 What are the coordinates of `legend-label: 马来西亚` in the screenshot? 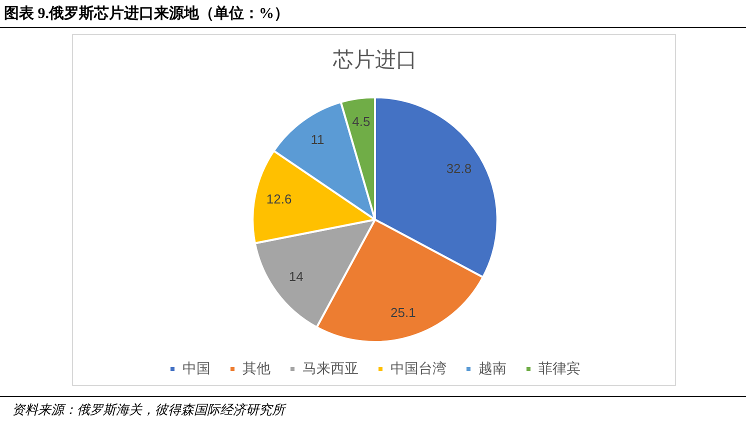 It's located at (330, 368).